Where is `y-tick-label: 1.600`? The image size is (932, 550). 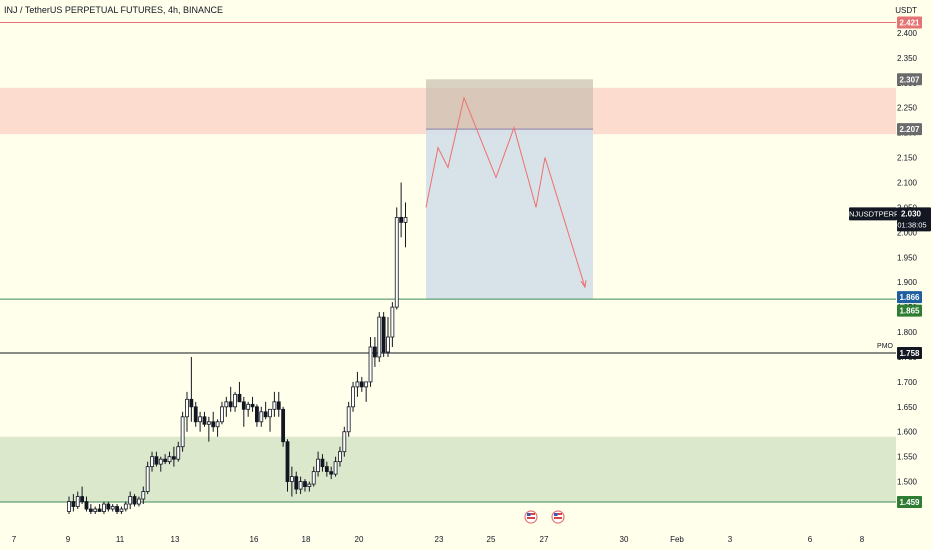 y-tick-label: 1.600 is located at coordinates (907, 432).